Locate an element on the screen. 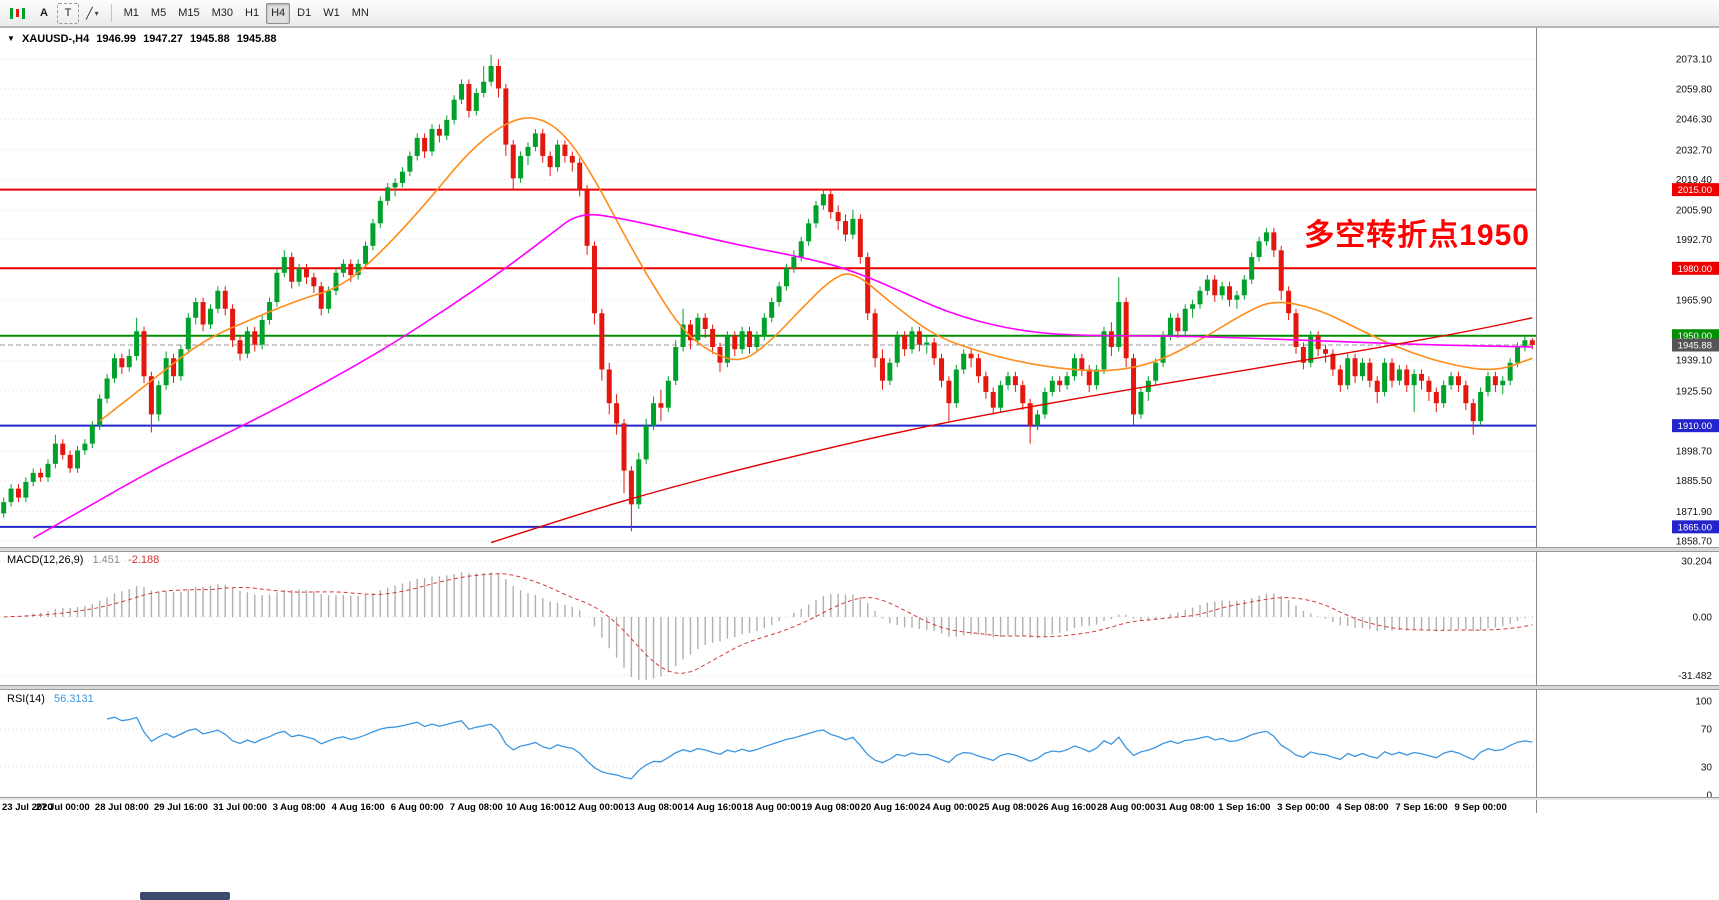 The width and height of the screenshot is (1719, 900). ohlc-low: 1945.88 is located at coordinates (209, 39).